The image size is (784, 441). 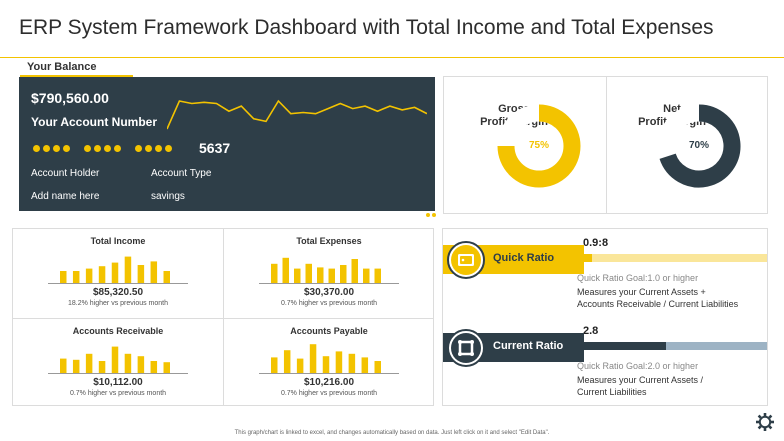 I want to click on gear-icon, so click(x=765, y=422).